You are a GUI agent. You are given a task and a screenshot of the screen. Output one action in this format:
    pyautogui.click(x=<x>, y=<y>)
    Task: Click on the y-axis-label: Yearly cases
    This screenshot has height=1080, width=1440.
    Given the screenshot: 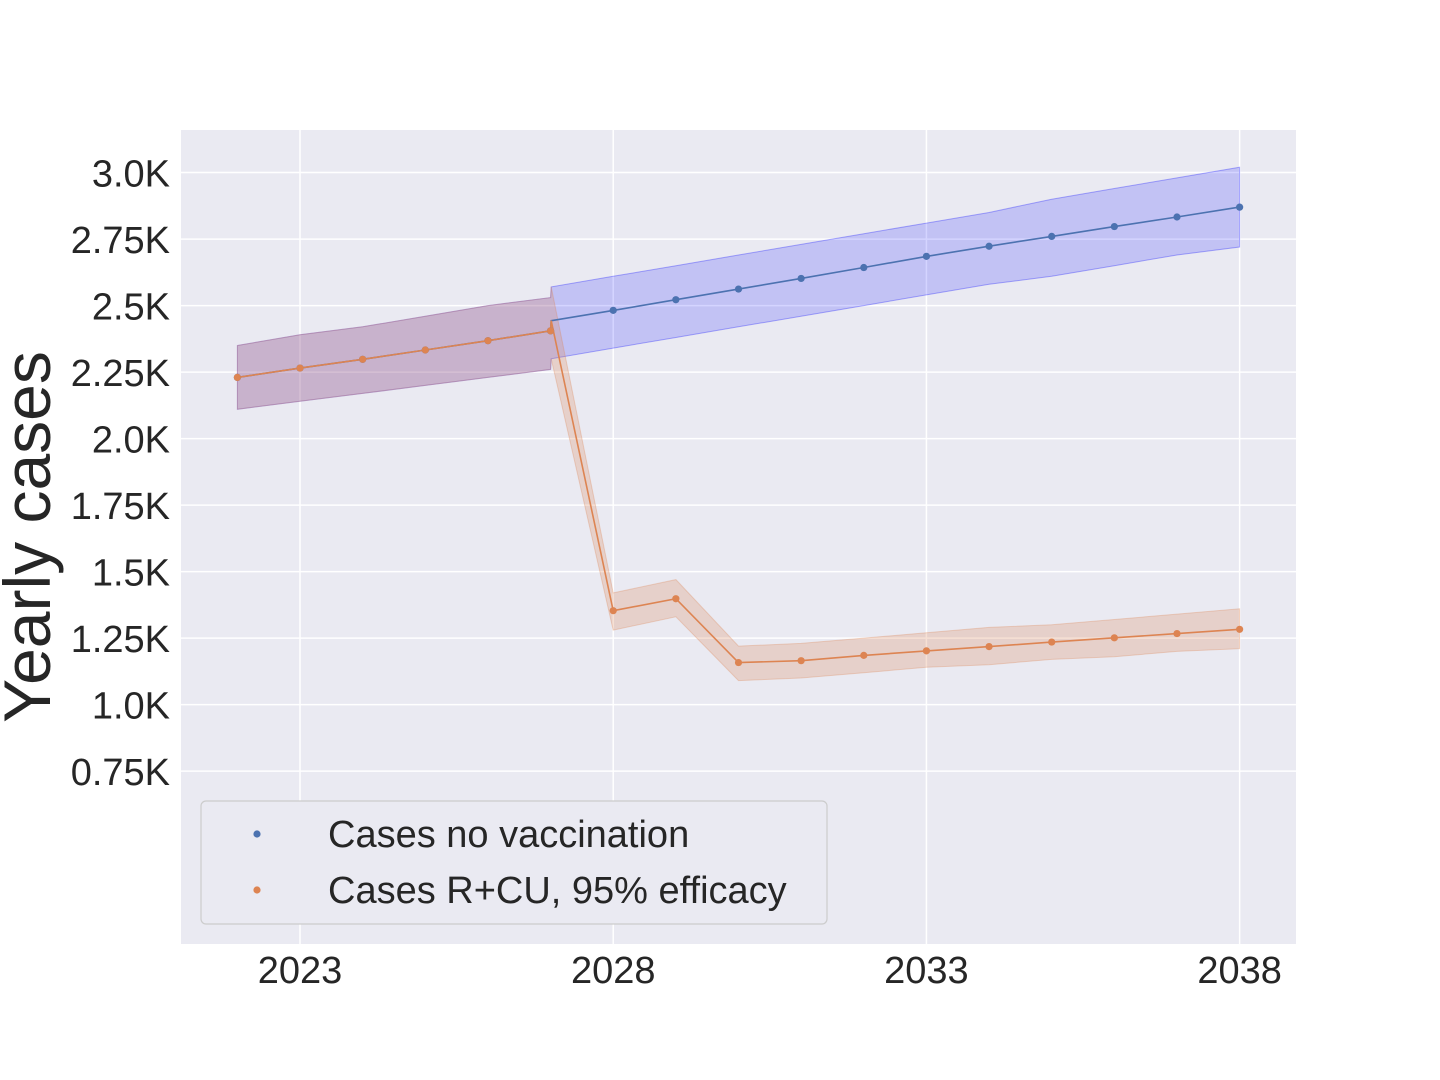 What is the action you would take?
    pyautogui.click(x=32, y=537)
    